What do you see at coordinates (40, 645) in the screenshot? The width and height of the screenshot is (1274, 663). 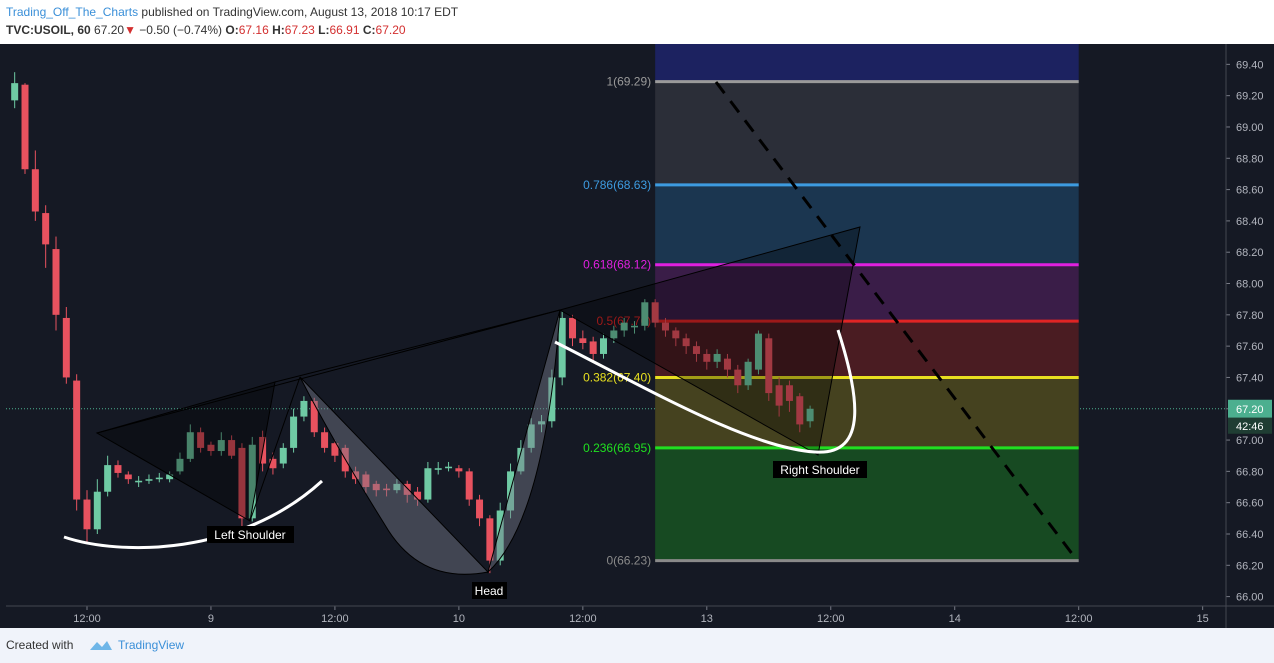 I see `created-with: Created with` at bounding box center [40, 645].